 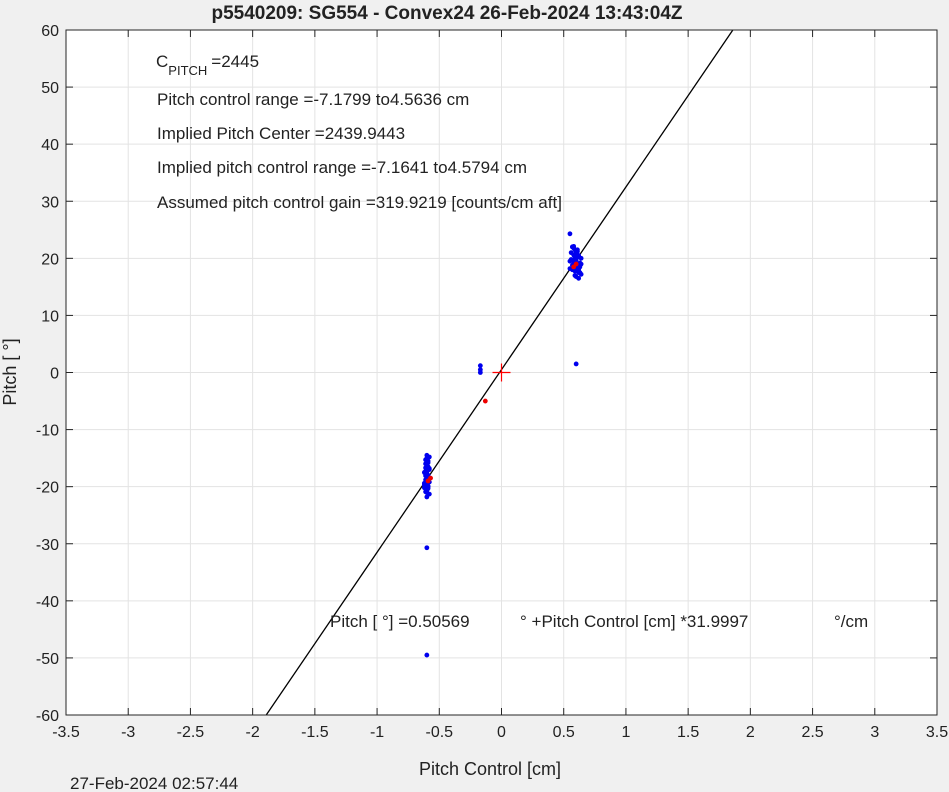 I want to click on y-tick-label: 60, so click(x=50, y=31).